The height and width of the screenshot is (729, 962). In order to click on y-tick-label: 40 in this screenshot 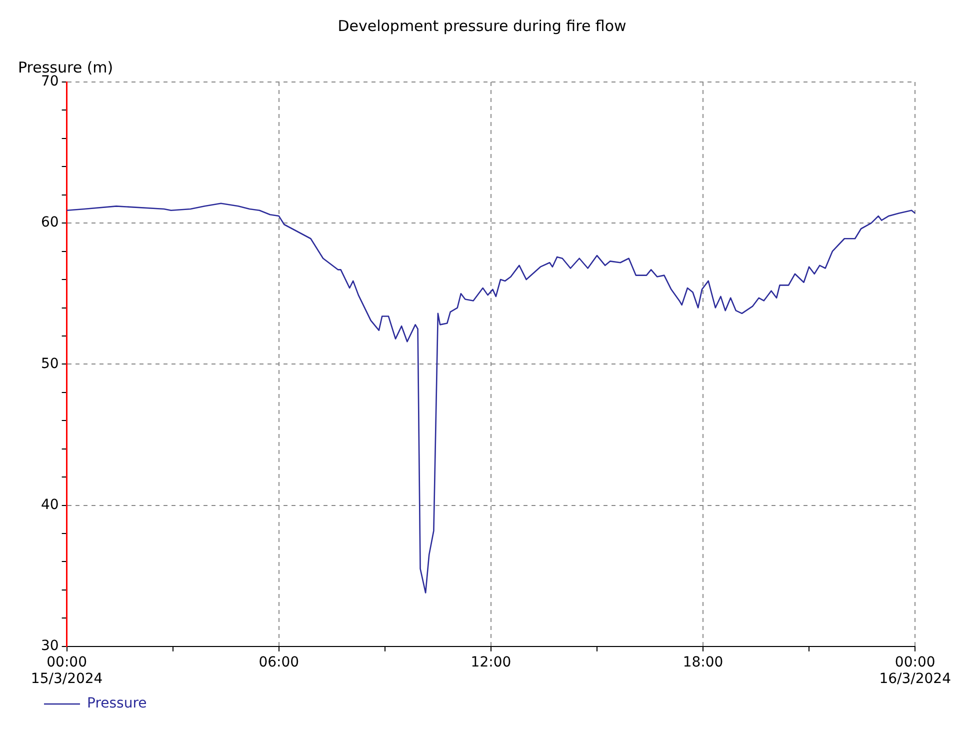, I will do `click(49, 504)`.